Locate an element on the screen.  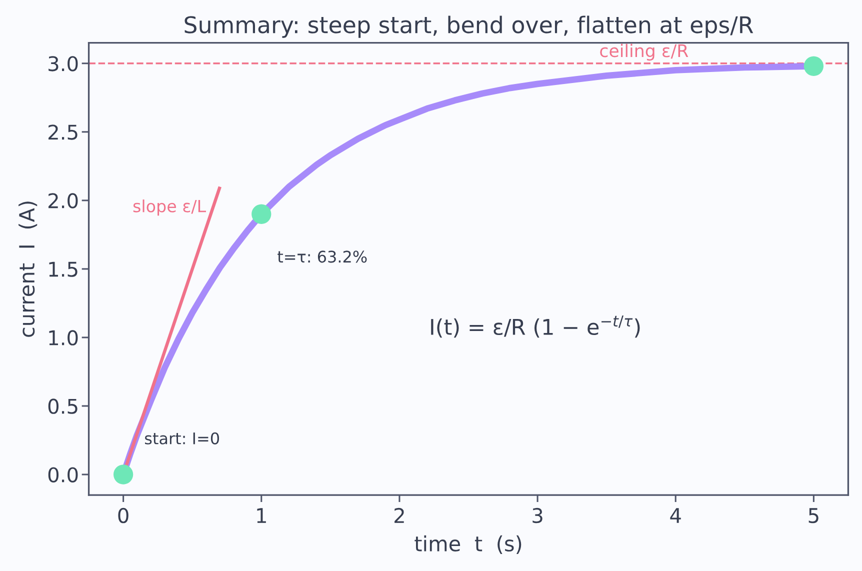
x-axis-title: time t (s) is located at coordinates (468, 544).